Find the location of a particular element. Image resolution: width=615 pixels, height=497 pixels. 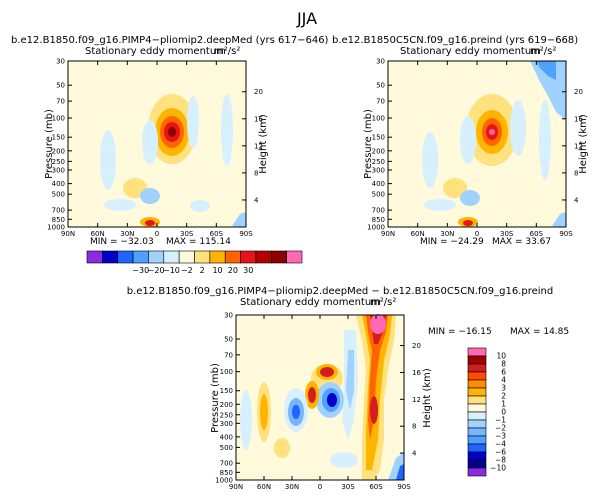

panel-2-units: m²/s² is located at coordinates (543, 51).